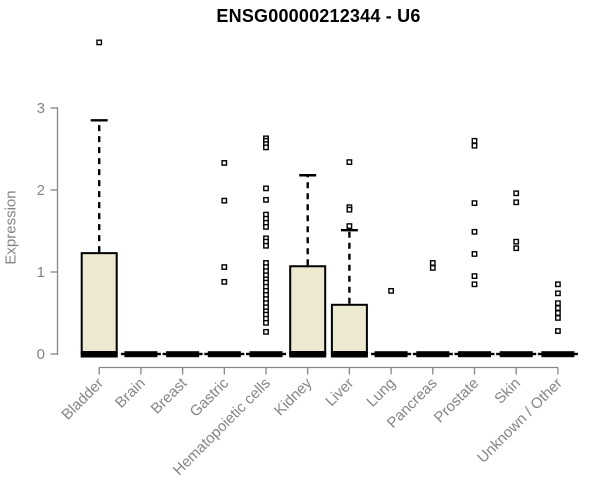 The image size is (600, 500). I want to click on box-lung, so click(391, 322).